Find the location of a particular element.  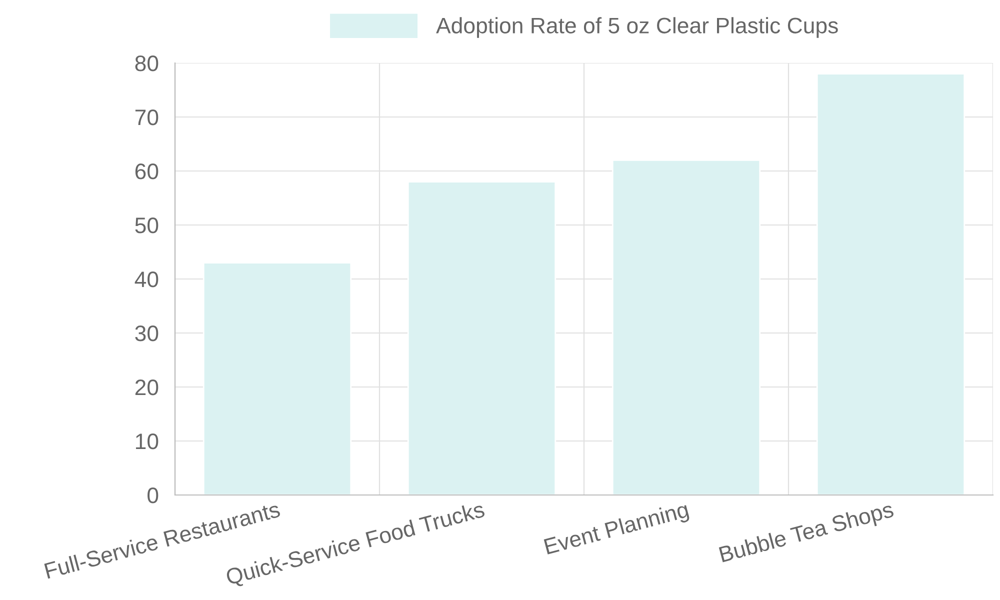

y-tick-label: 60 is located at coordinates (146, 172).